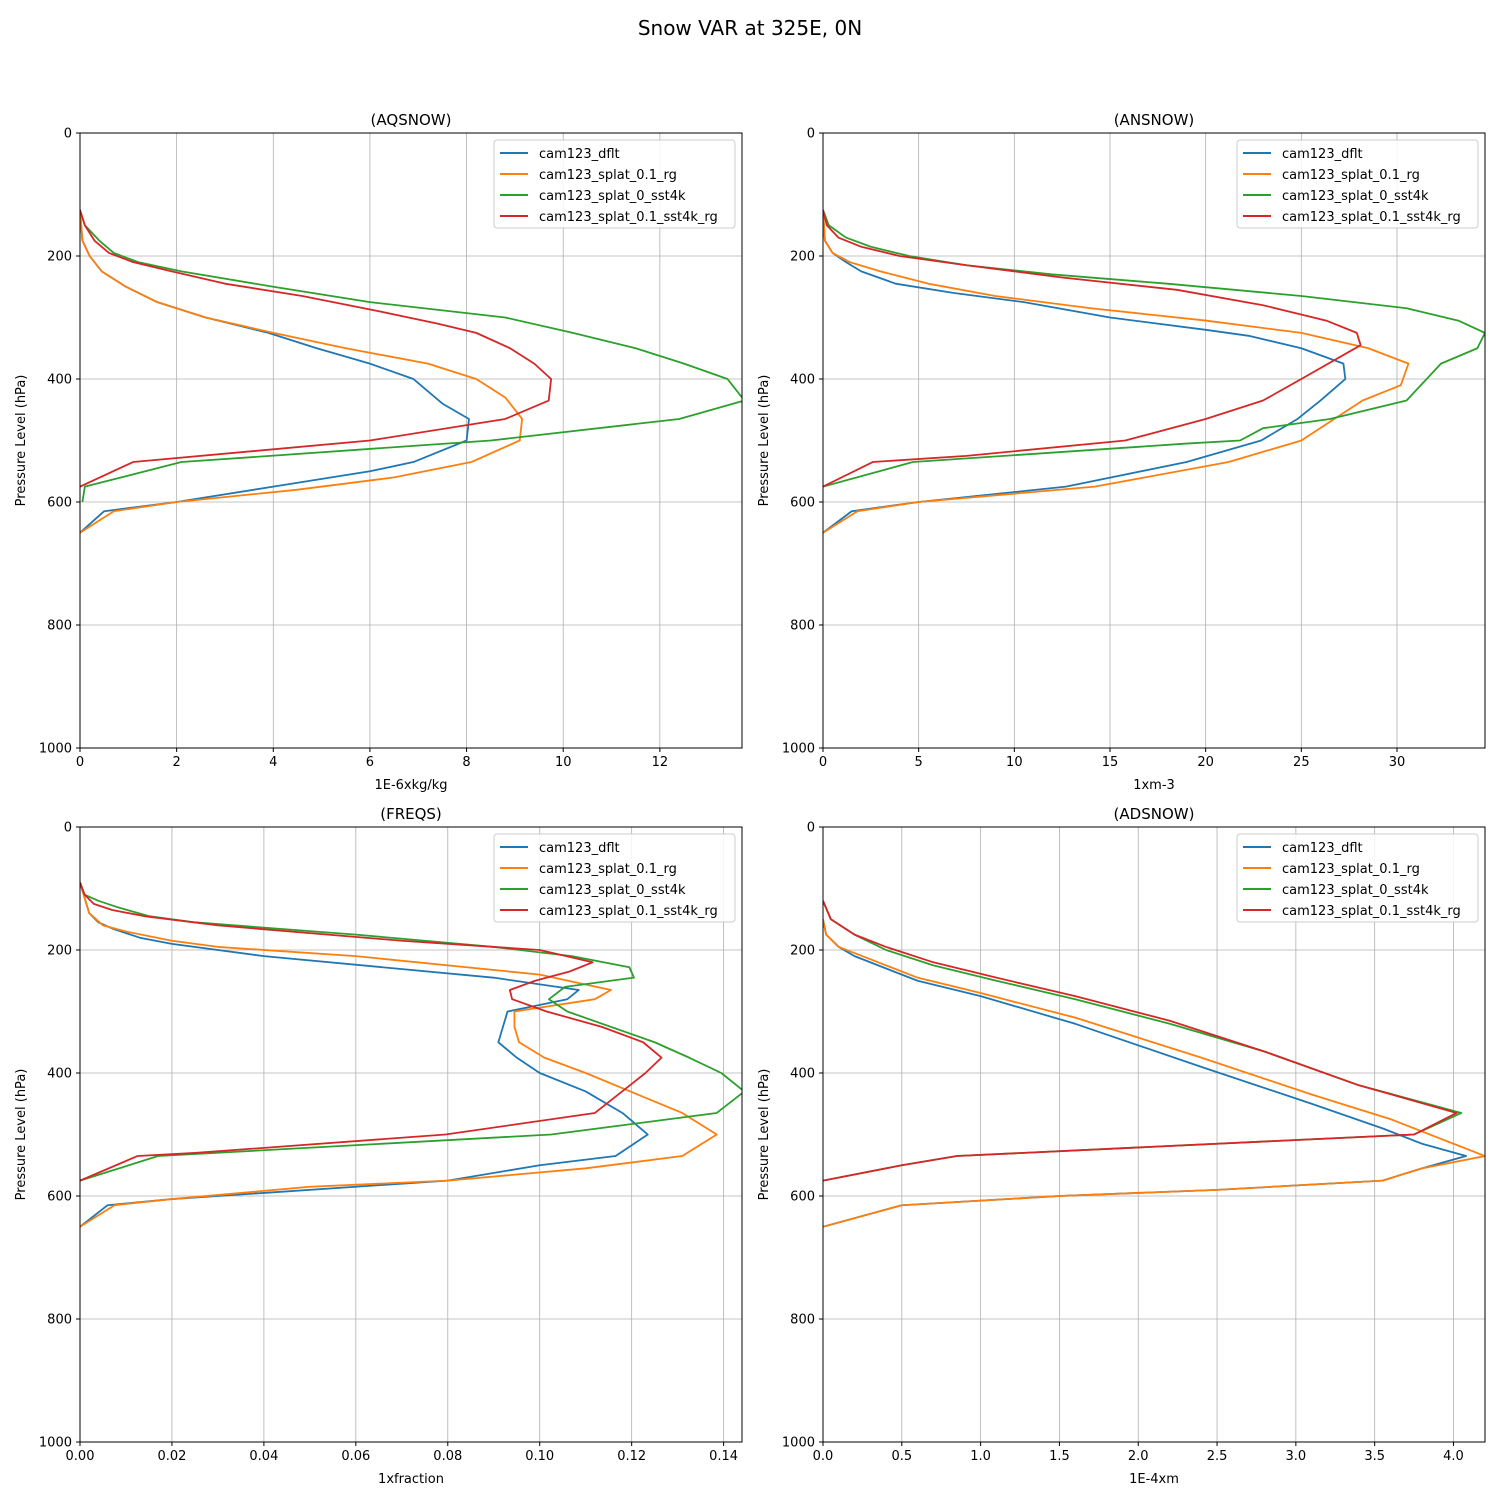  Describe the element at coordinates (370, 762) in the screenshot. I see `x-tick-label: 6` at that location.